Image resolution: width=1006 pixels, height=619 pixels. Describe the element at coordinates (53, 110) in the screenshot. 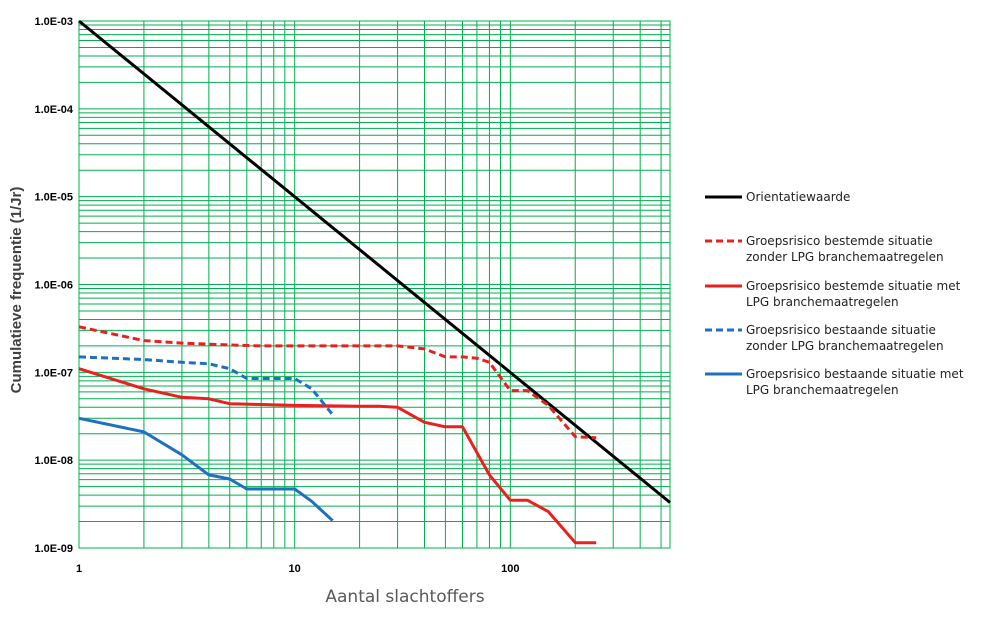

I see `y-tick-label: 1.0E-04` at that location.